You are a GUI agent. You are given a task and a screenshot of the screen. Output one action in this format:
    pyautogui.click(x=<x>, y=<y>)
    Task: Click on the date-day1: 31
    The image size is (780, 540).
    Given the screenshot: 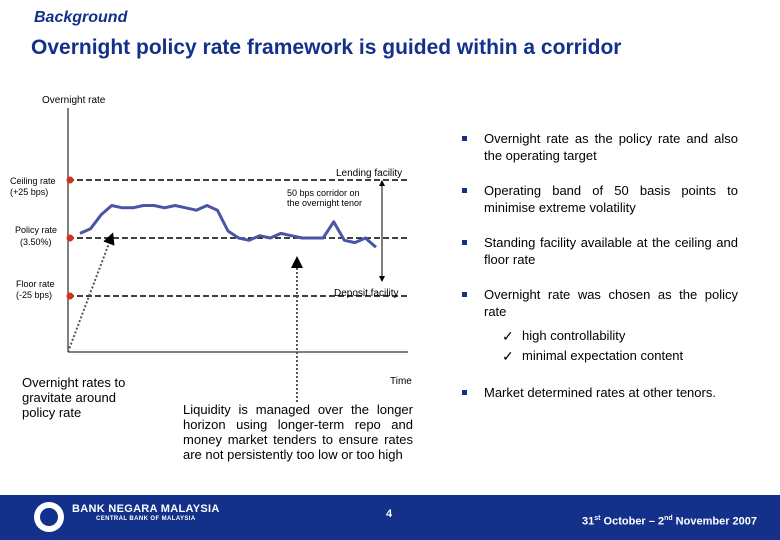 What is the action you would take?
    pyautogui.click(x=588, y=521)
    